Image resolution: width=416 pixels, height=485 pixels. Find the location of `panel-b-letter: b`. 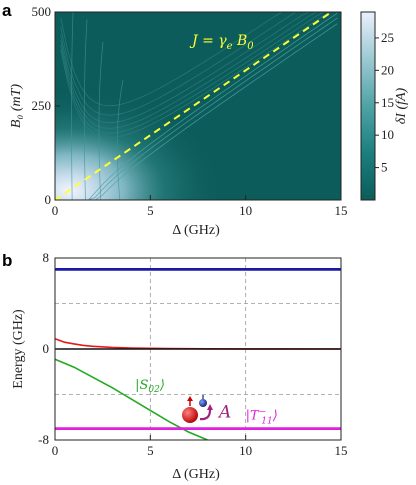

panel-b-letter: b is located at coordinates (7, 260).